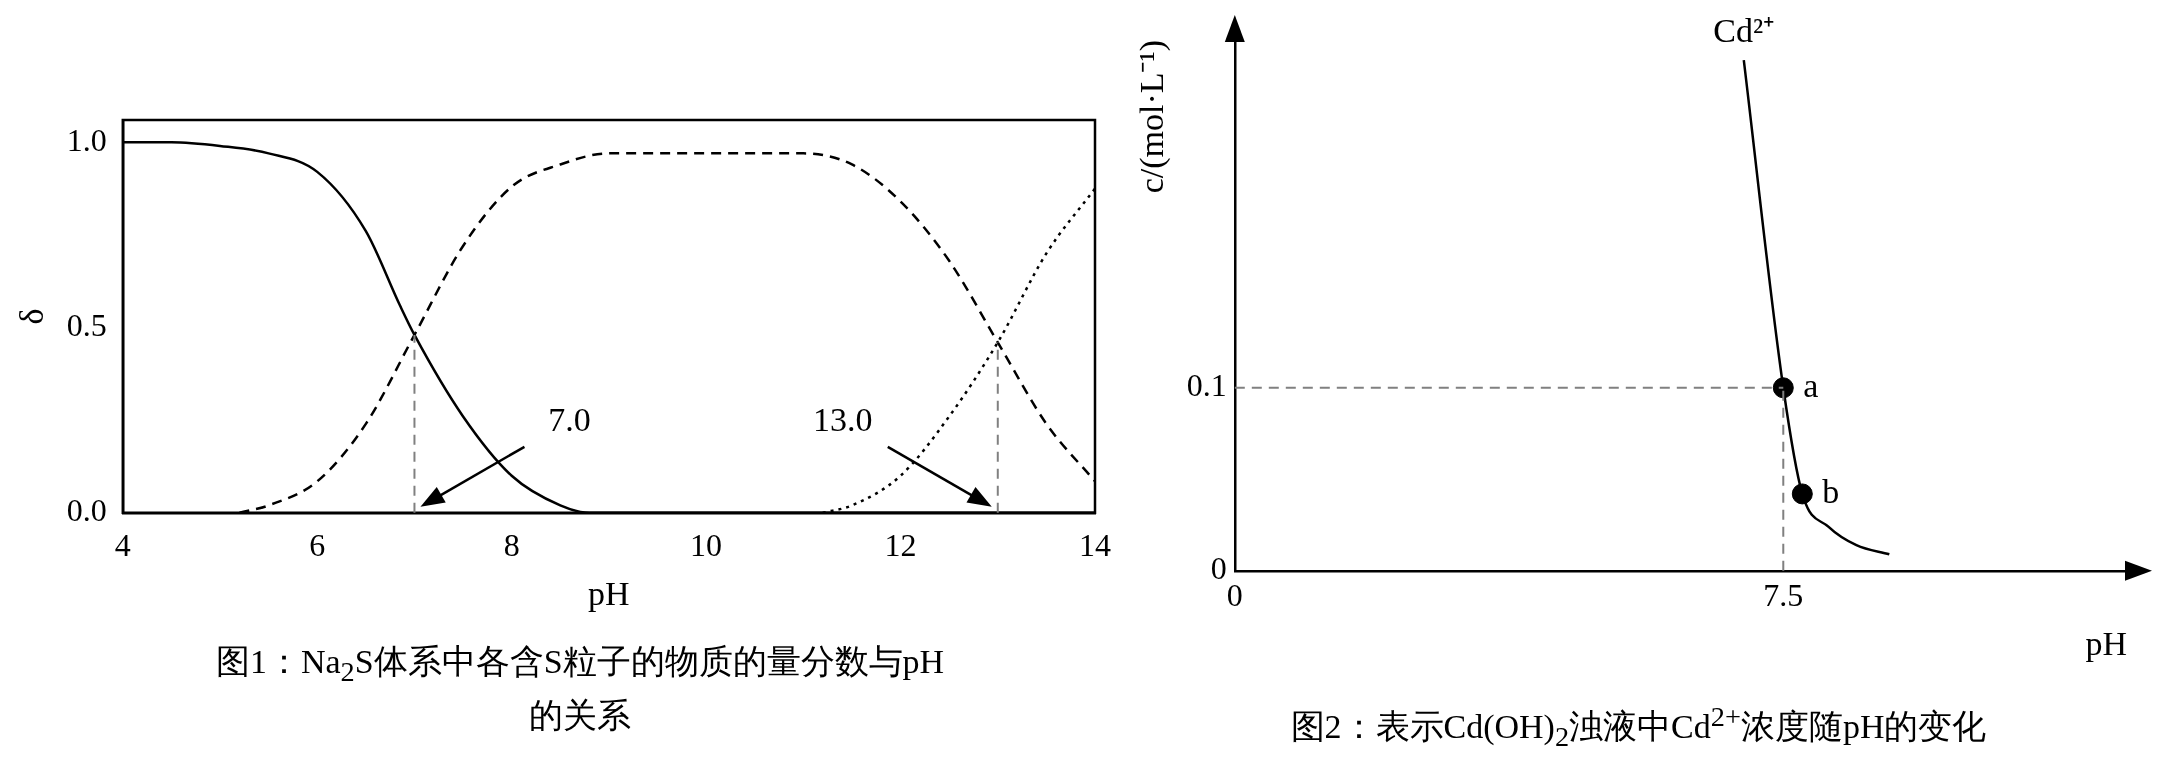  Describe the element at coordinates (569, 419) in the screenshot. I see `annotation: 7.0` at that location.